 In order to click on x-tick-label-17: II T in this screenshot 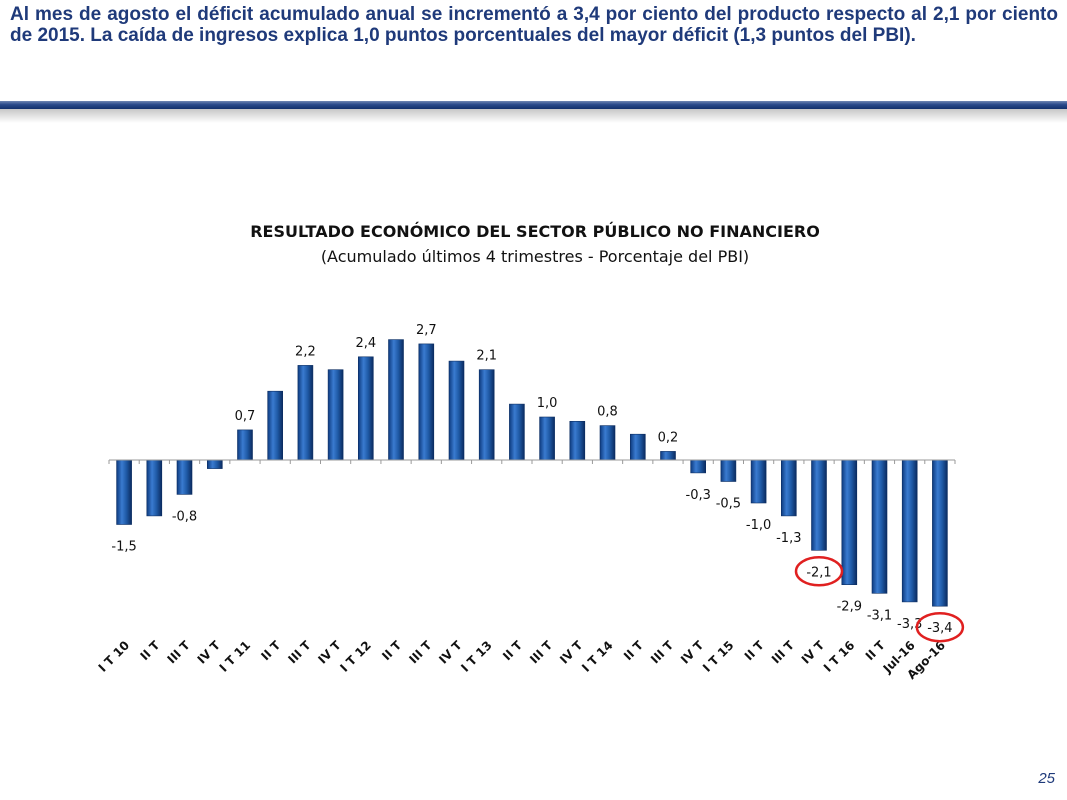, I will do `click(634, 651)`.